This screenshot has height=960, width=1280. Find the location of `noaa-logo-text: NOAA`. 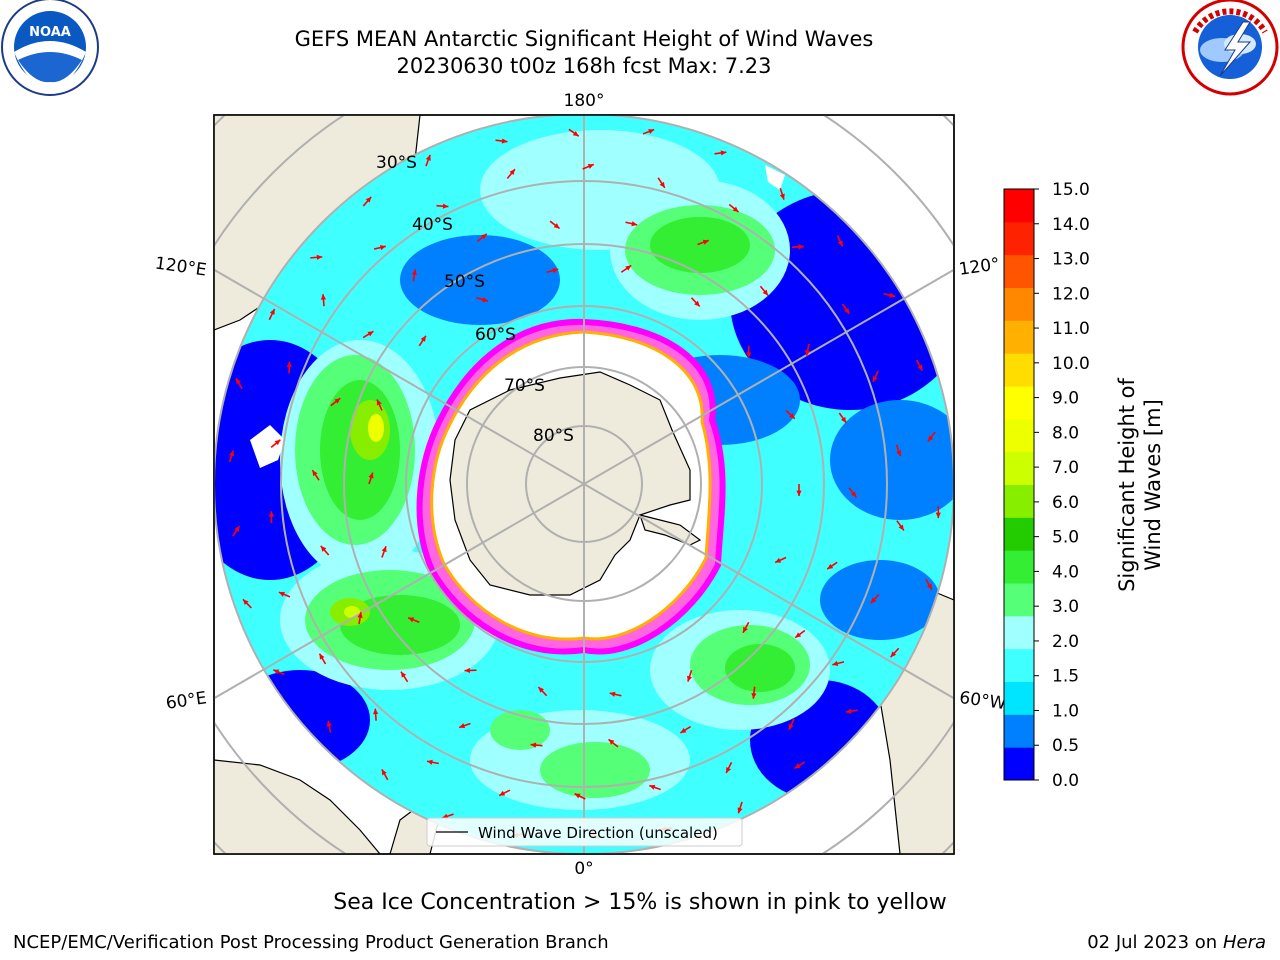

noaa-logo-text: NOAA is located at coordinates (50, 32).